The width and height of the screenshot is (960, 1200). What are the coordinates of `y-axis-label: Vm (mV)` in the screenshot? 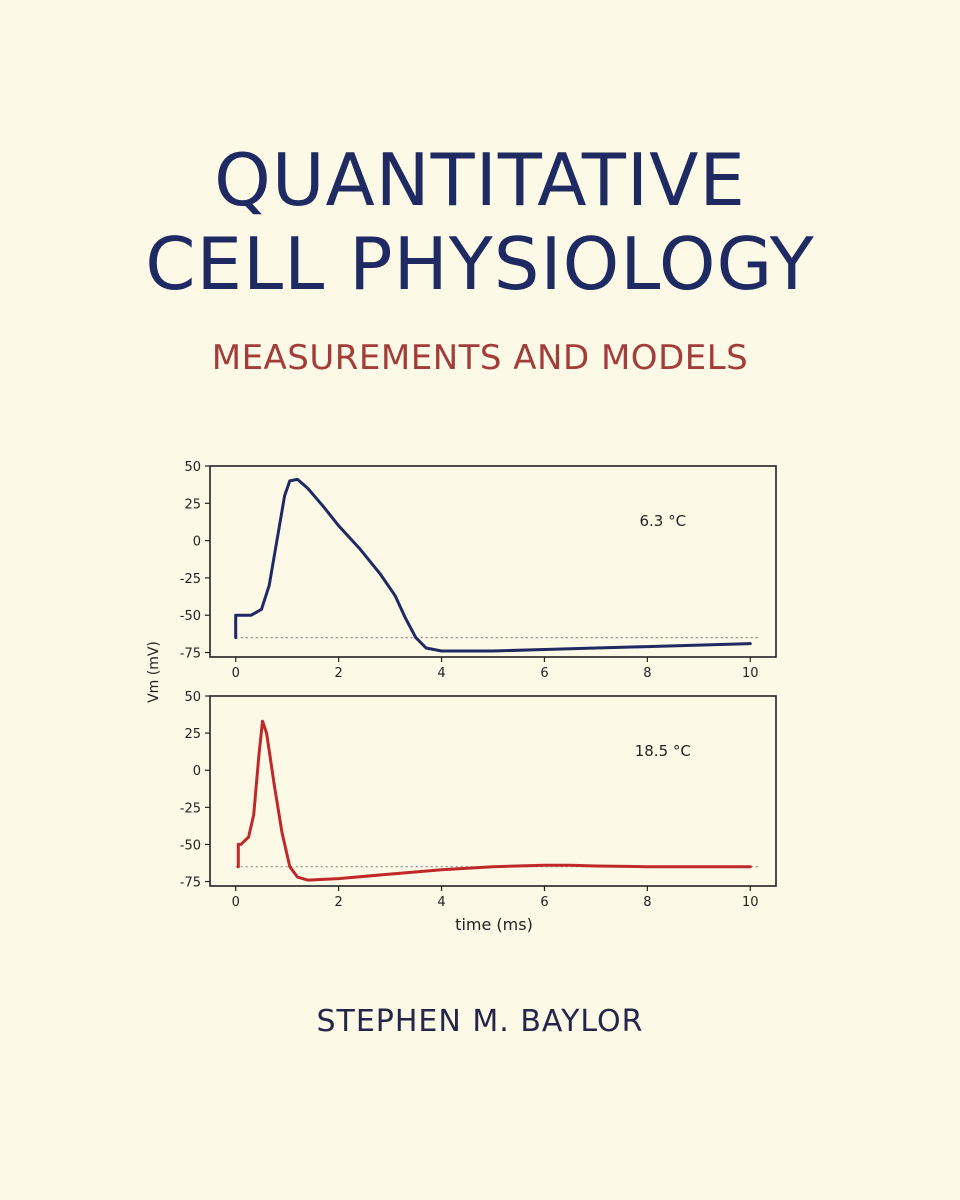 It's located at (154, 672).